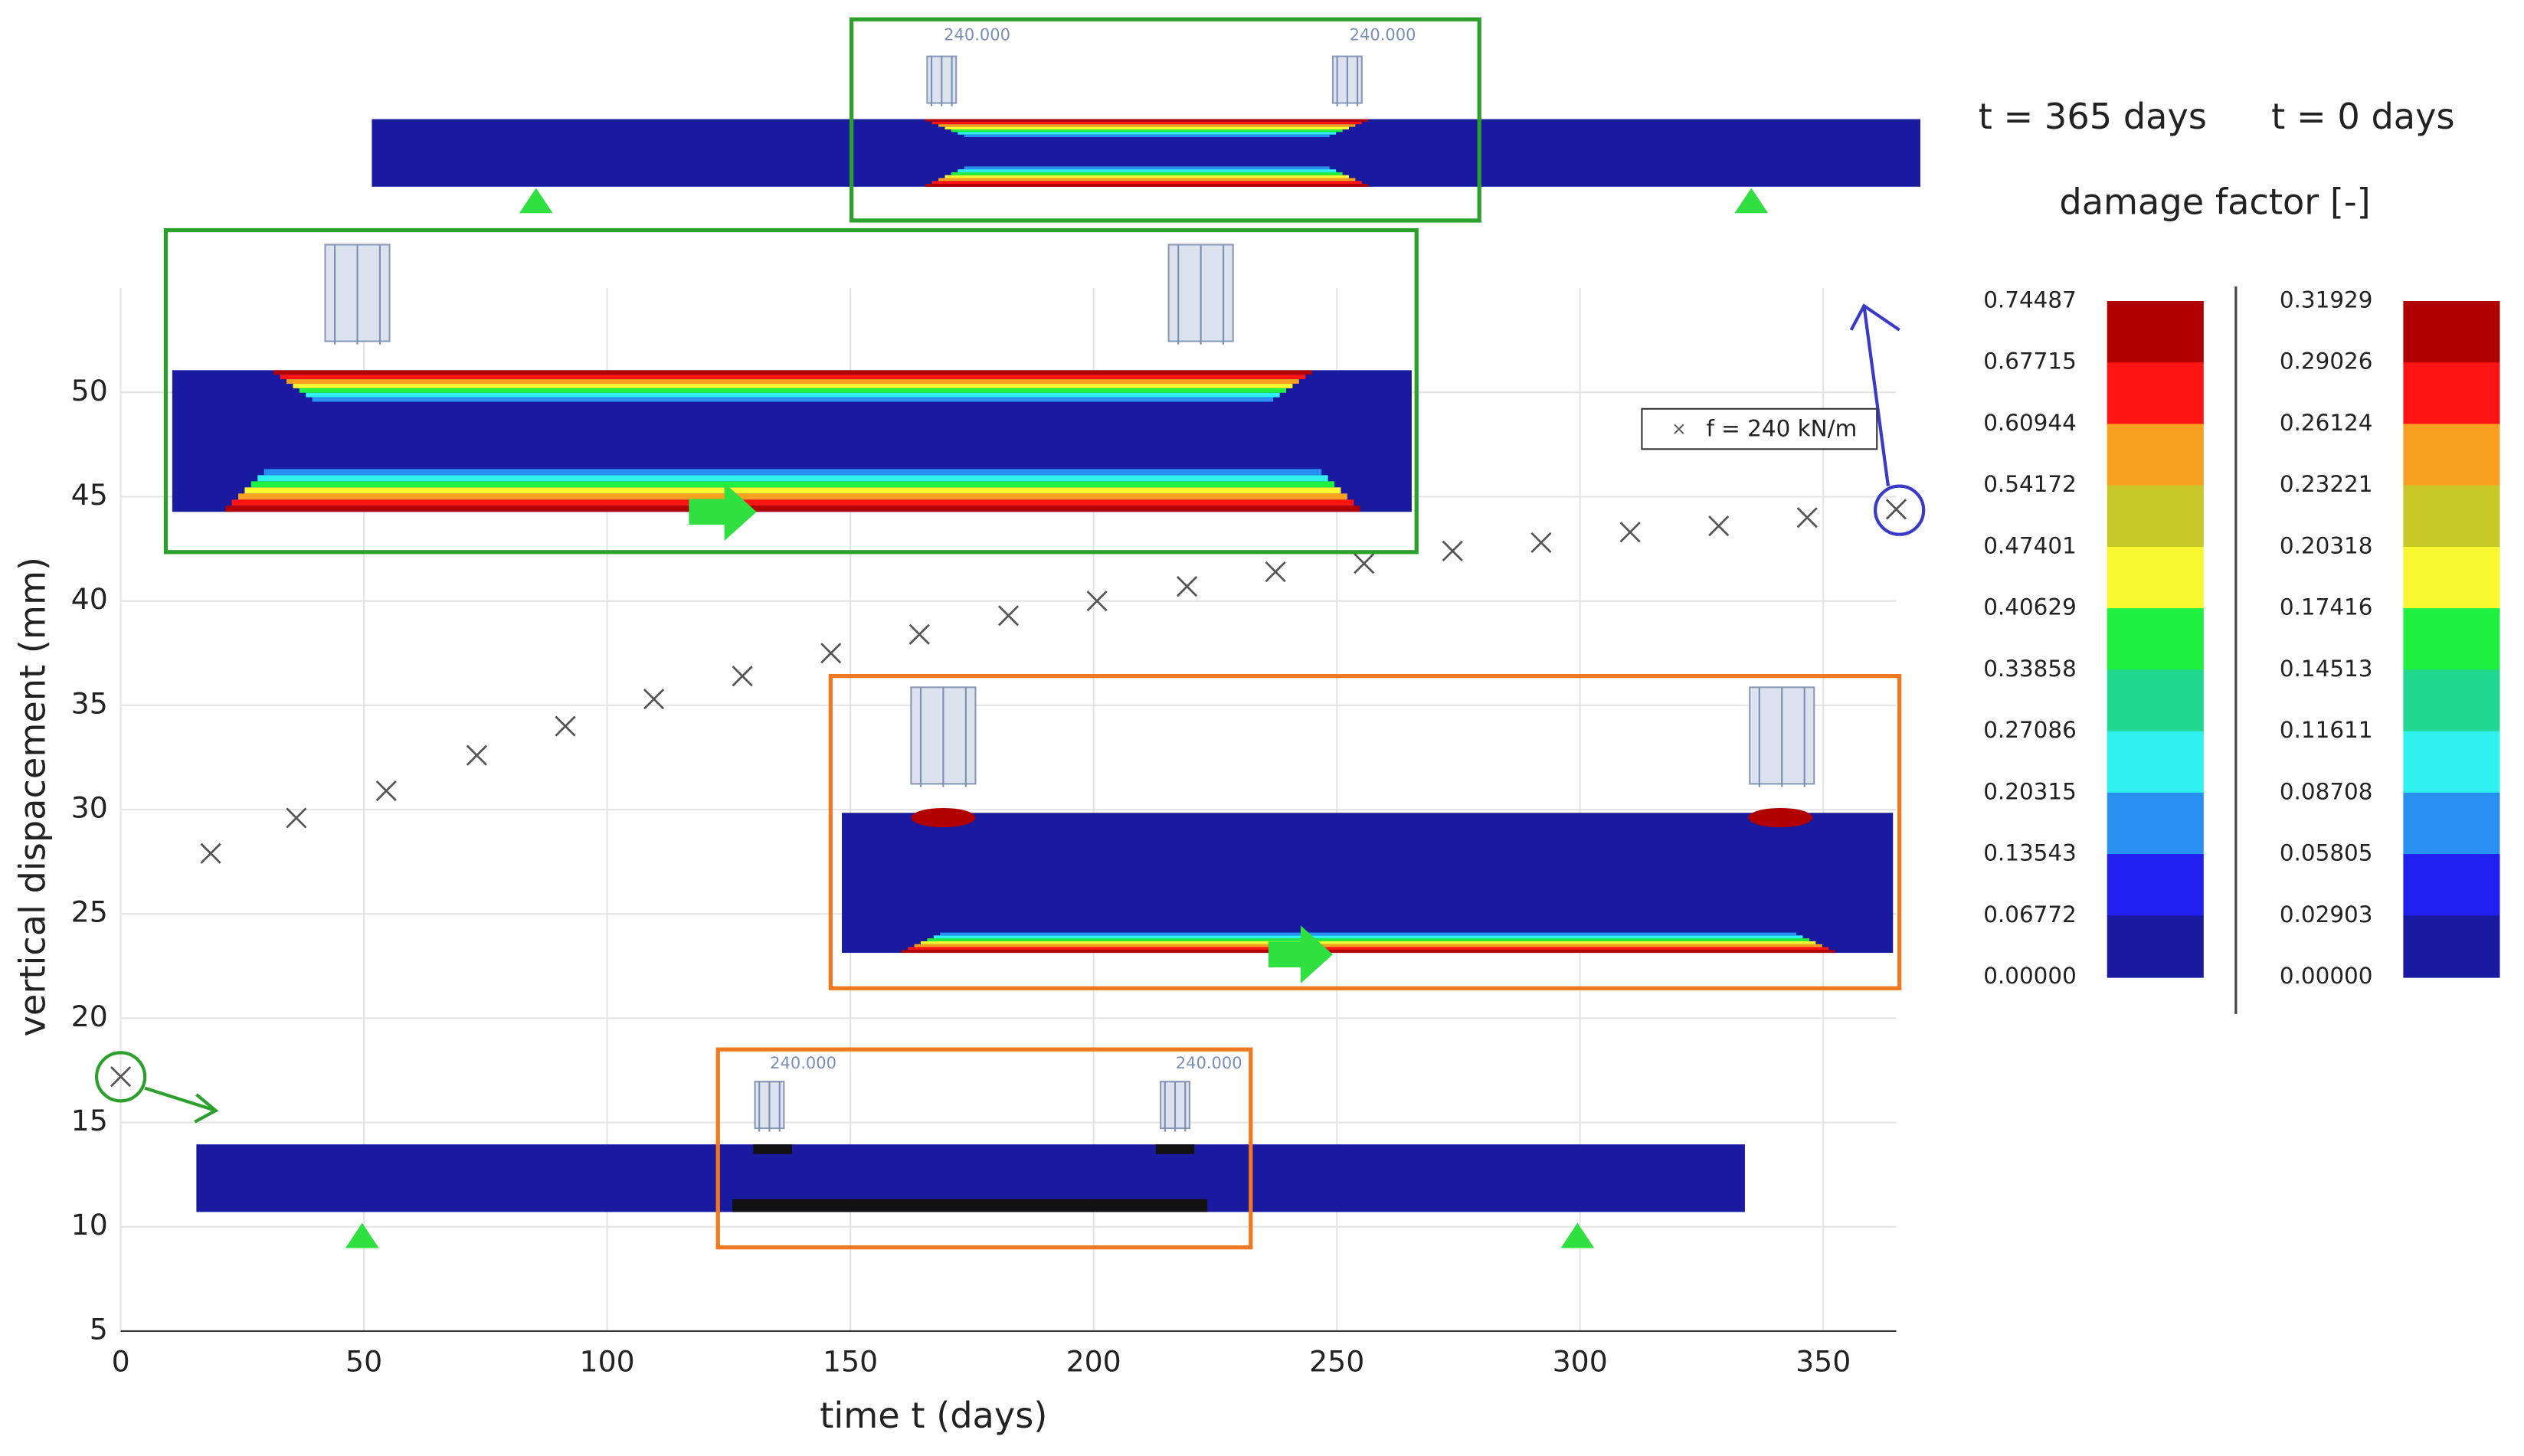 The image size is (2524, 1456). Describe the element at coordinates (2030, 914) in the screenshot. I see `colorbar-tick-label: 0.06772` at that location.